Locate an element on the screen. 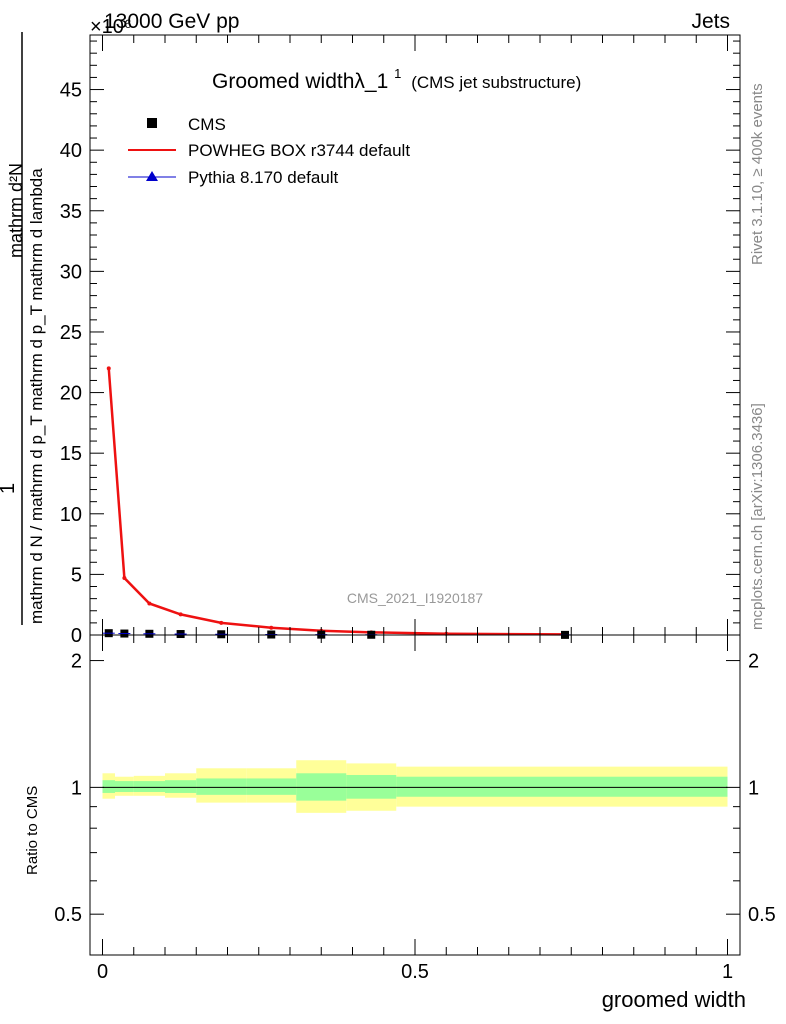 The image size is (786, 1024). x-tick-label: 0 is located at coordinates (102, 972).